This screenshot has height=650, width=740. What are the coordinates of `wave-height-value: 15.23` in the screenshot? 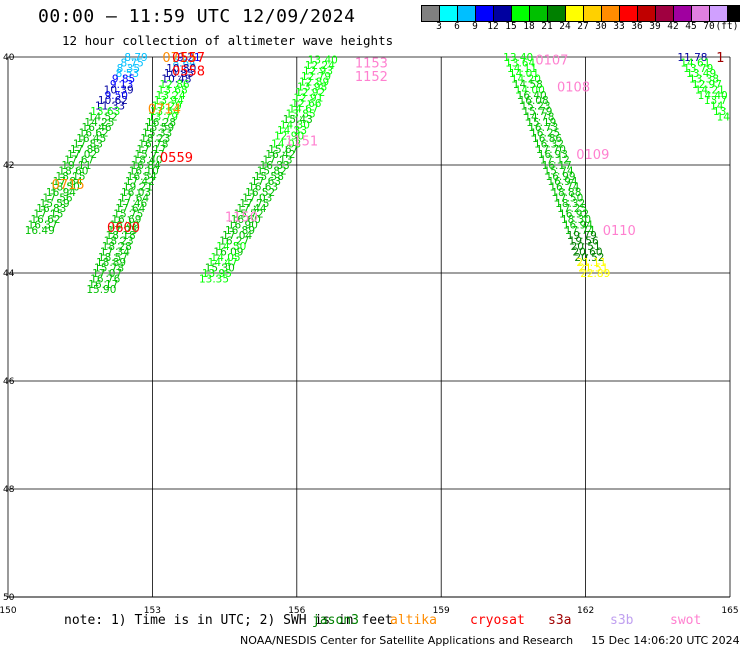 It's located at (536, 107).